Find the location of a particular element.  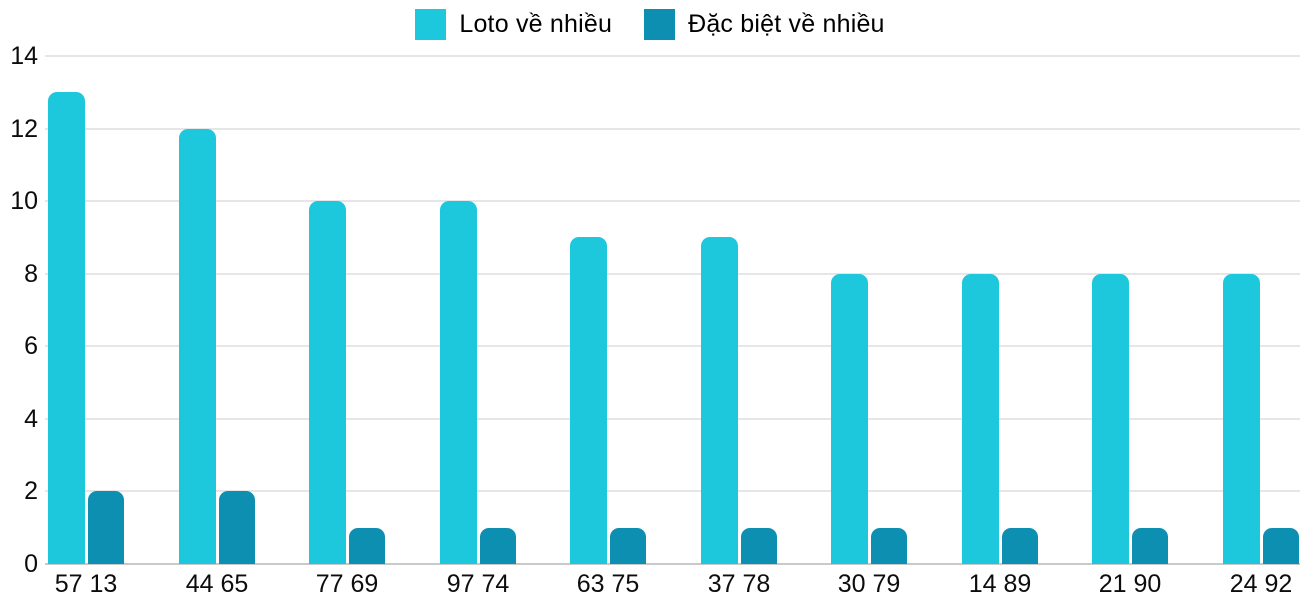

x-tick-label: 21 90 is located at coordinates (1130, 584).